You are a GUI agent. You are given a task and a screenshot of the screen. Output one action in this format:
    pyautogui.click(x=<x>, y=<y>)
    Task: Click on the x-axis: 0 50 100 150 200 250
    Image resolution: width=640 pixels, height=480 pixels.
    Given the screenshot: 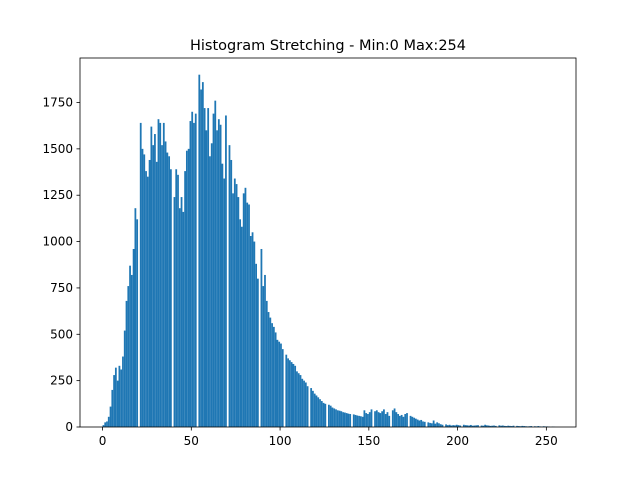 What is the action you would take?
    pyautogui.click(x=328, y=437)
    